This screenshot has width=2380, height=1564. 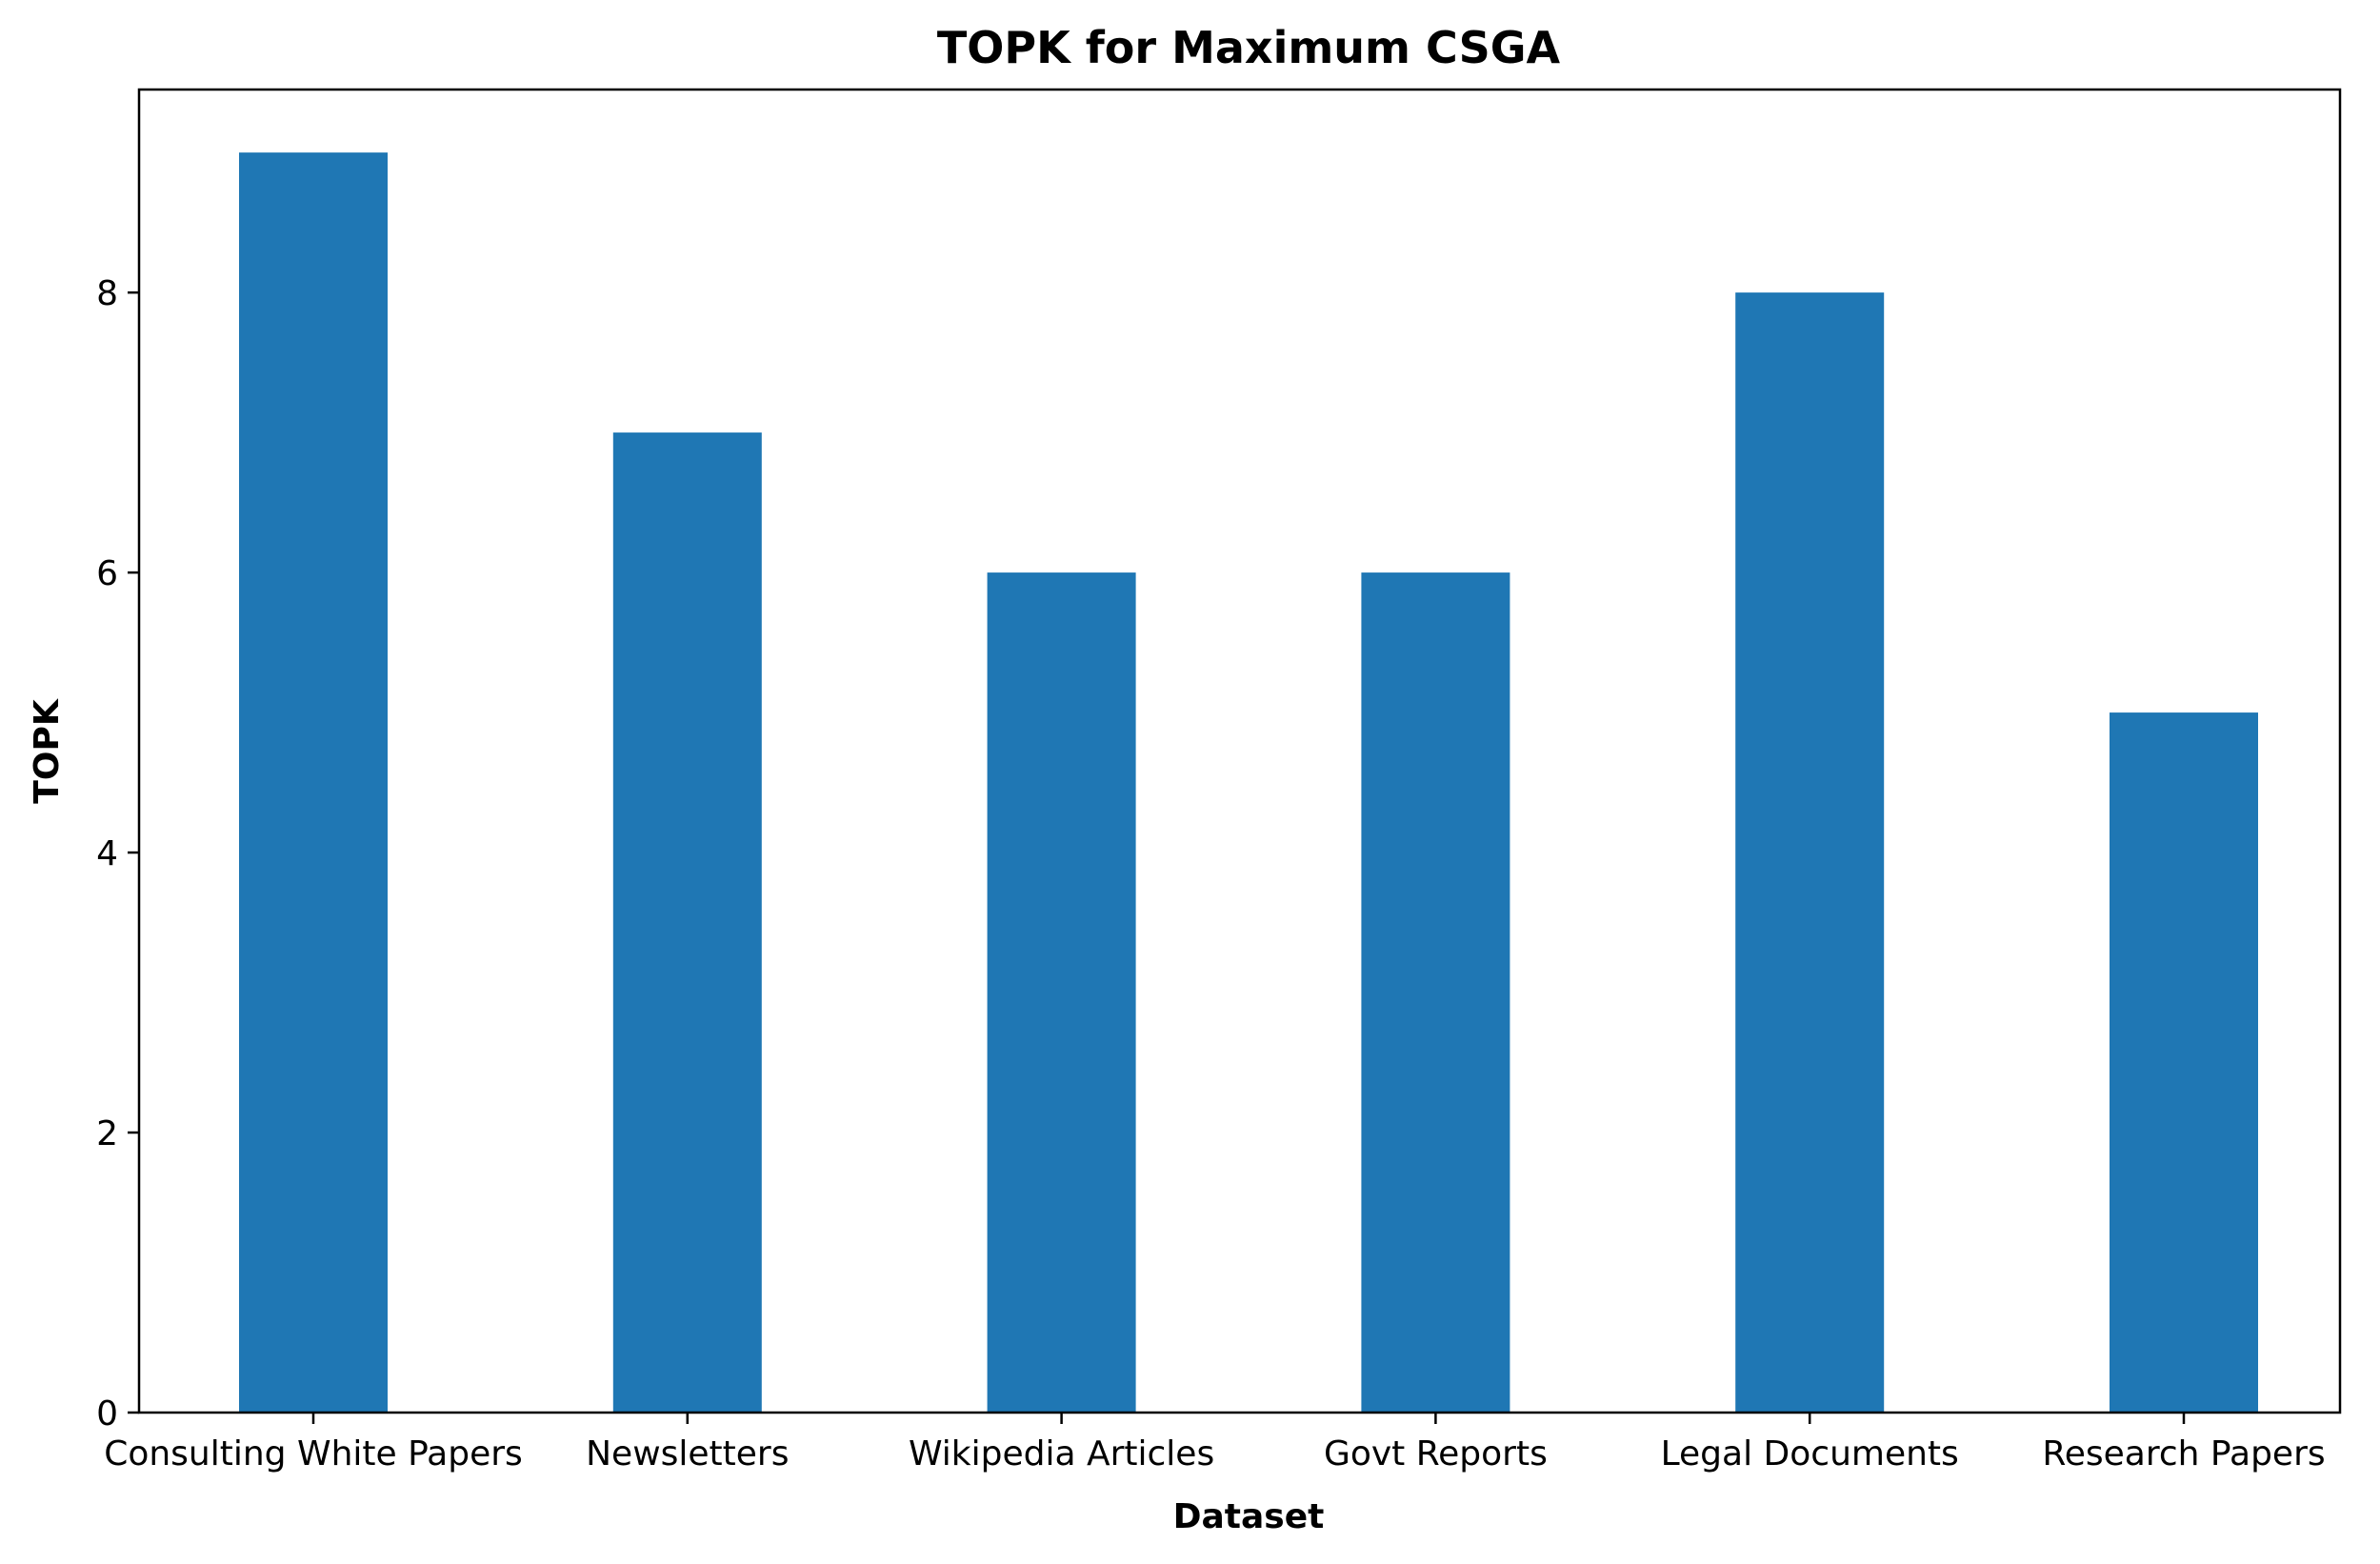 I want to click on x-axis-label: Dataset, so click(x=1249, y=1517).